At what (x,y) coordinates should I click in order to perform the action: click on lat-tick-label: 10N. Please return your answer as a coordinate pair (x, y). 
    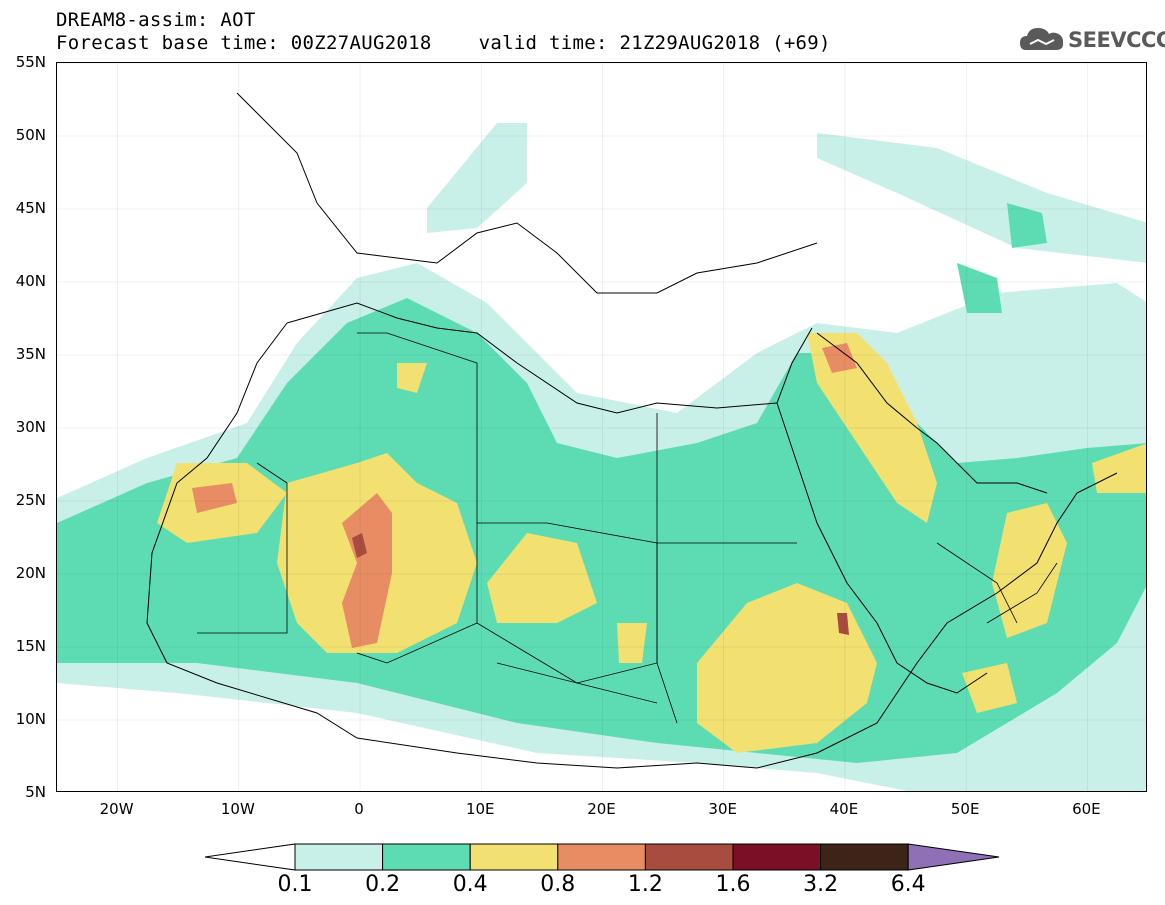
    Looking at the image, I should click on (30, 719).